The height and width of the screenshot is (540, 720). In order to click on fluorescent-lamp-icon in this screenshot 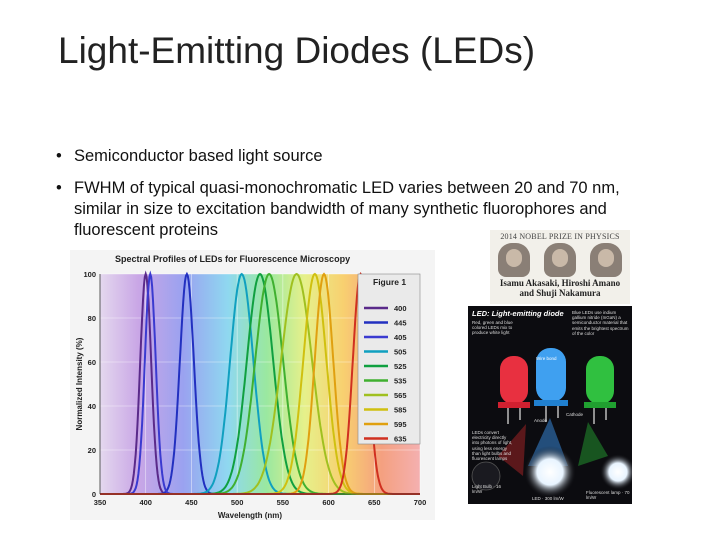, I will do `click(616, 472)`.